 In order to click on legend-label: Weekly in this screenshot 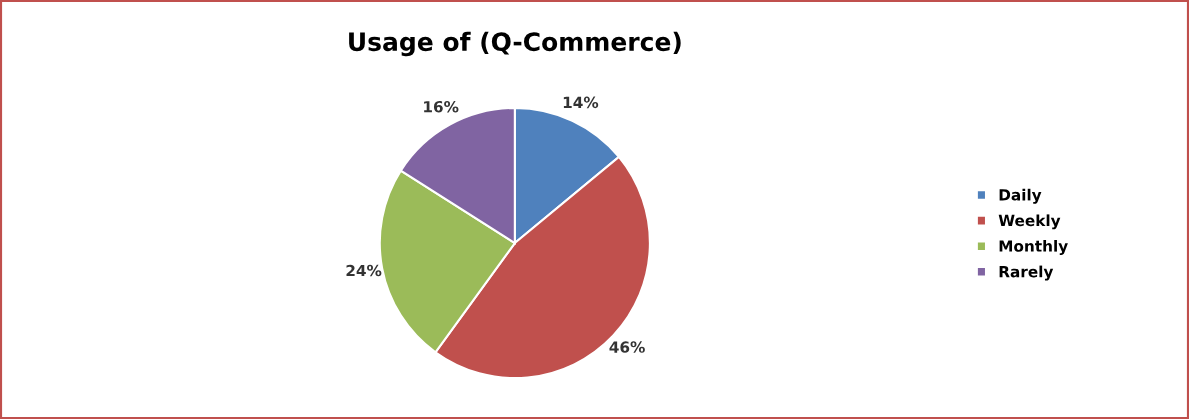, I will do `click(1029, 222)`.